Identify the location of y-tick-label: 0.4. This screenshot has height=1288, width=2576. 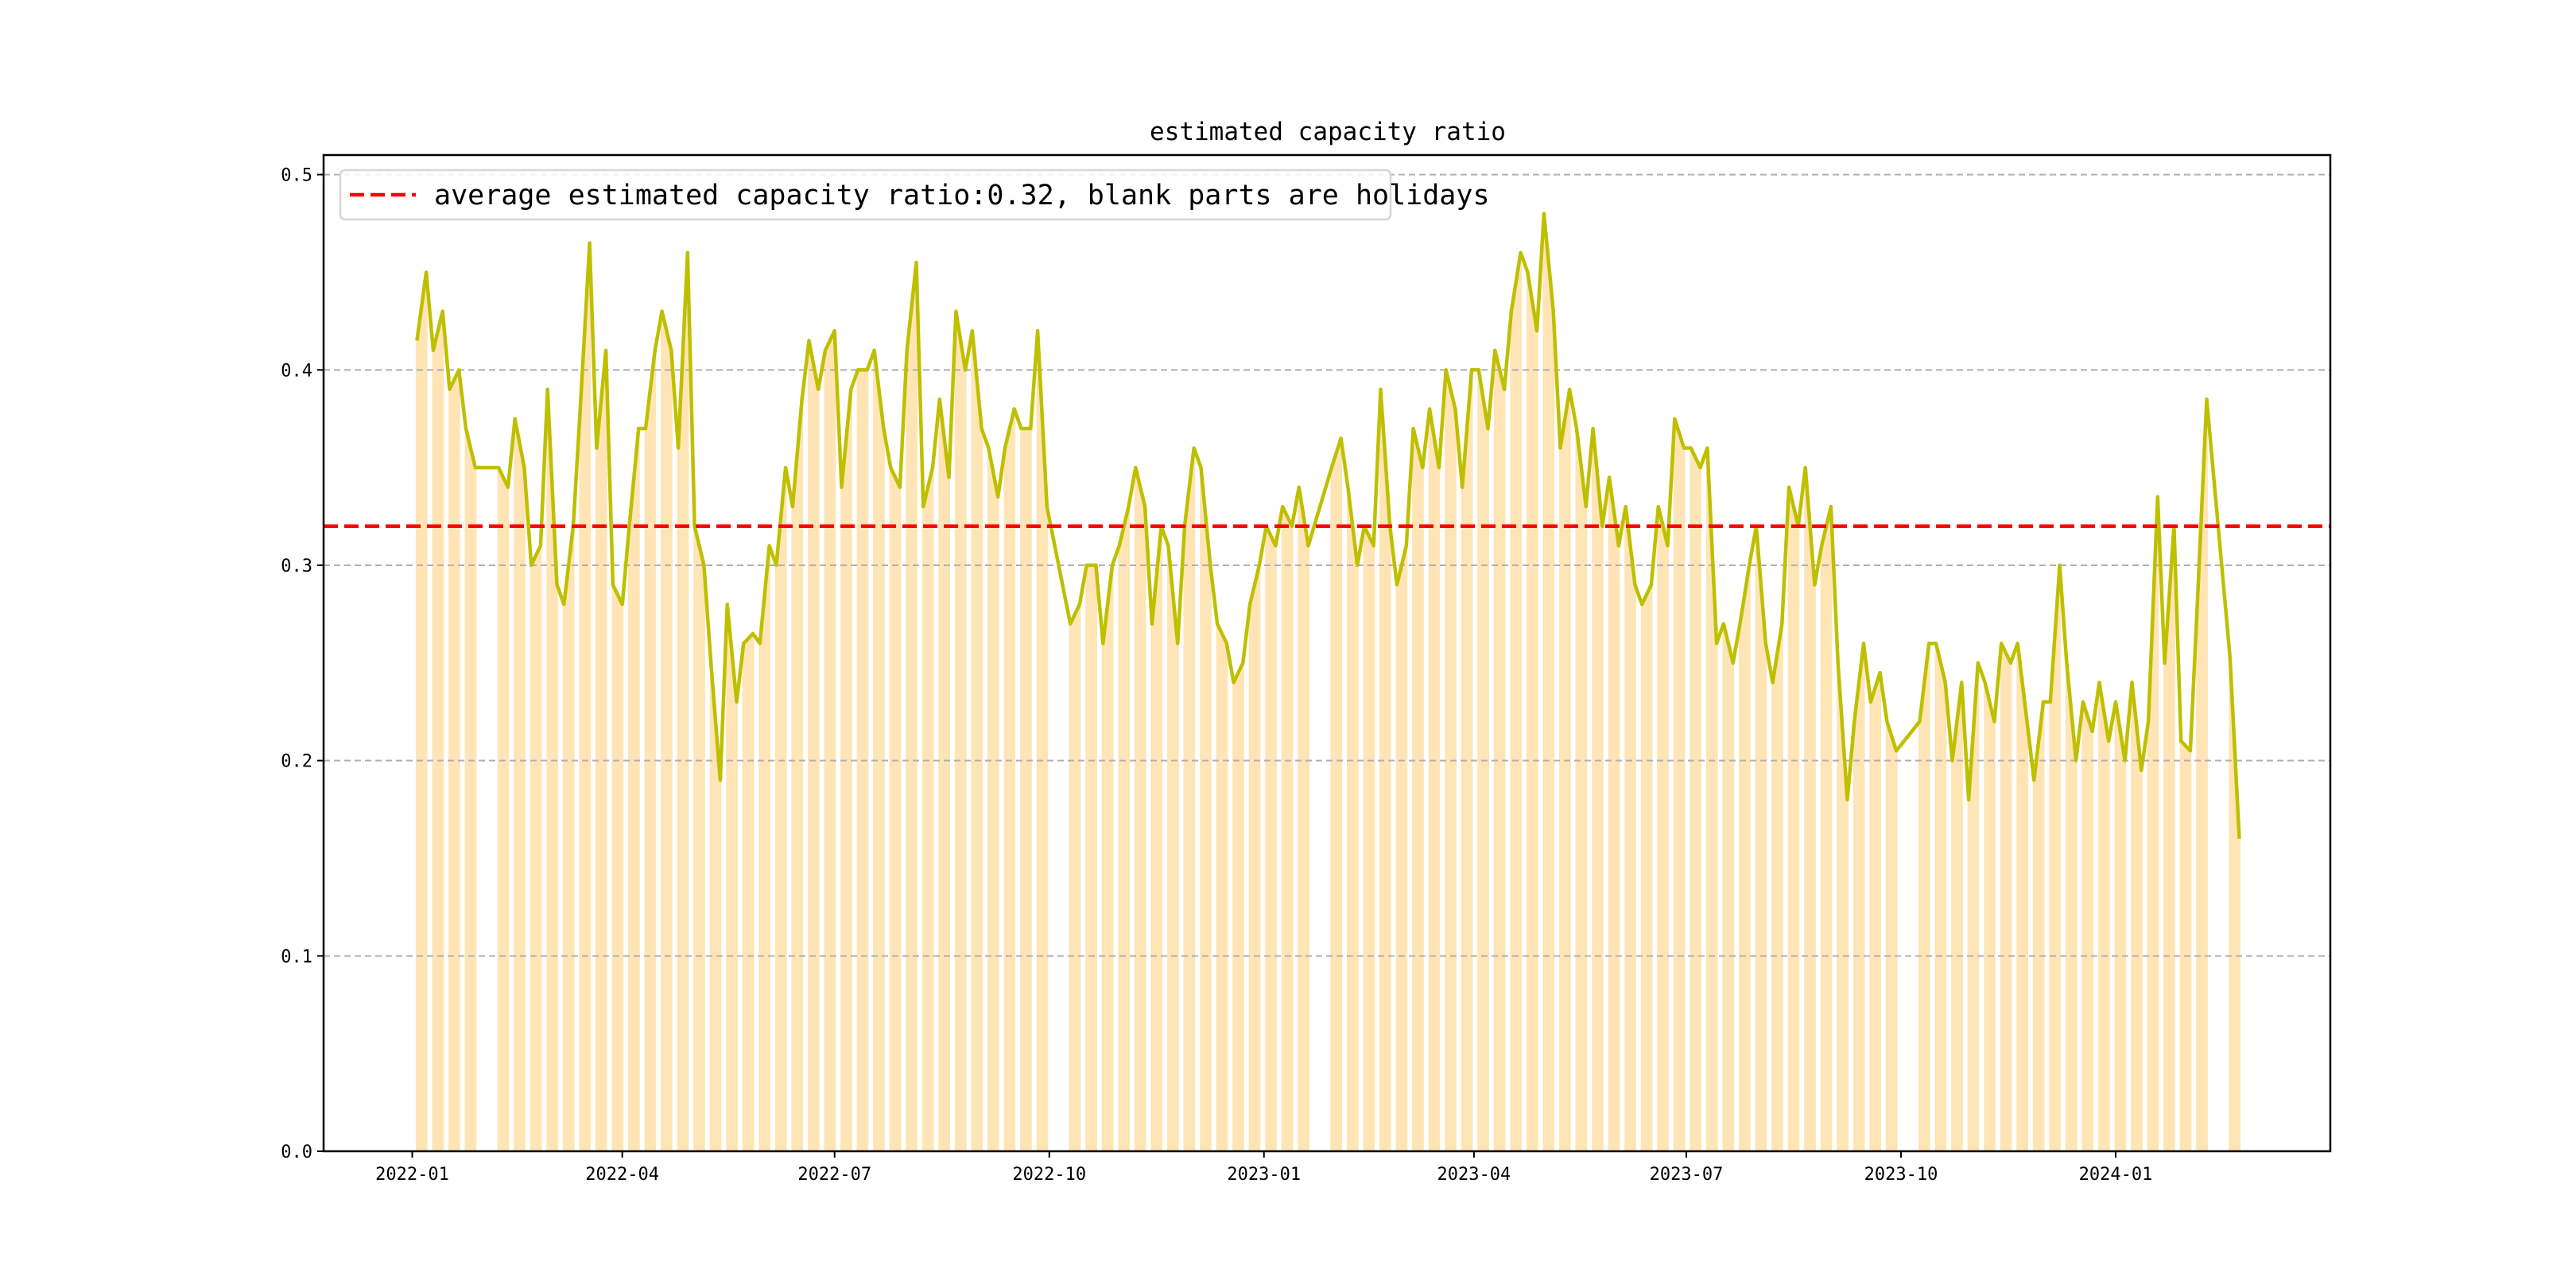
(296, 371).